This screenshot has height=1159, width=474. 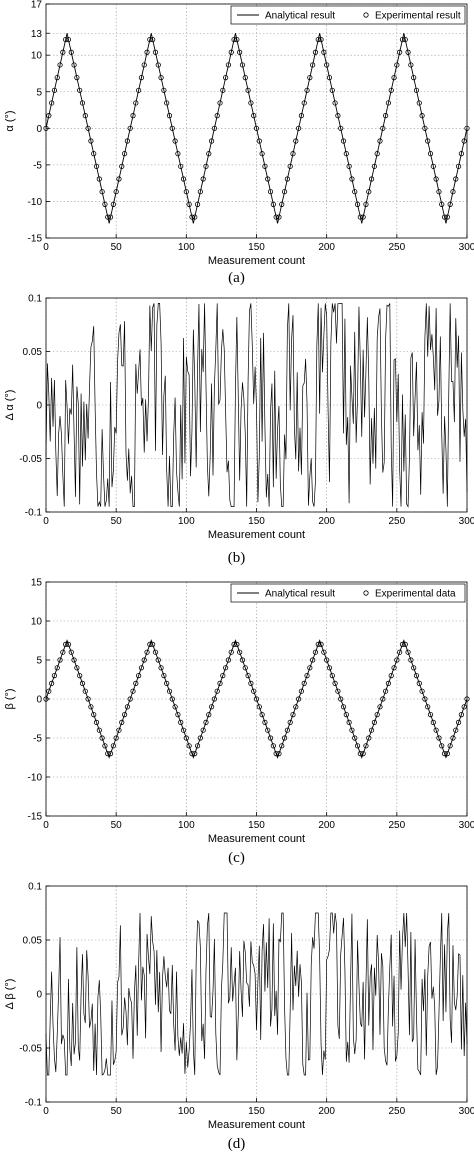 I want to click on y-tick-label: -0.05, so click(x=30, y=1049).